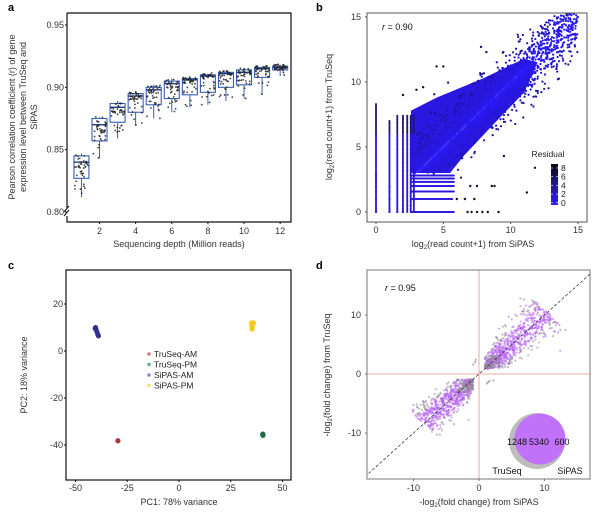  Describe the element at coordinates (475, 360) in the screenshot. I see `fc-point-discordant` at that location.